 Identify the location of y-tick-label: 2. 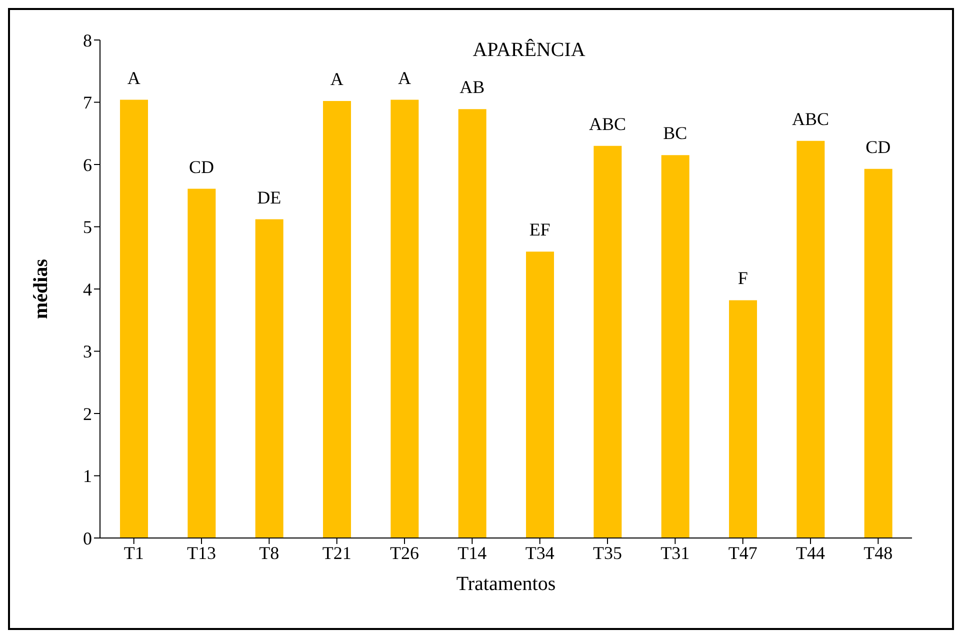
(87, 414).